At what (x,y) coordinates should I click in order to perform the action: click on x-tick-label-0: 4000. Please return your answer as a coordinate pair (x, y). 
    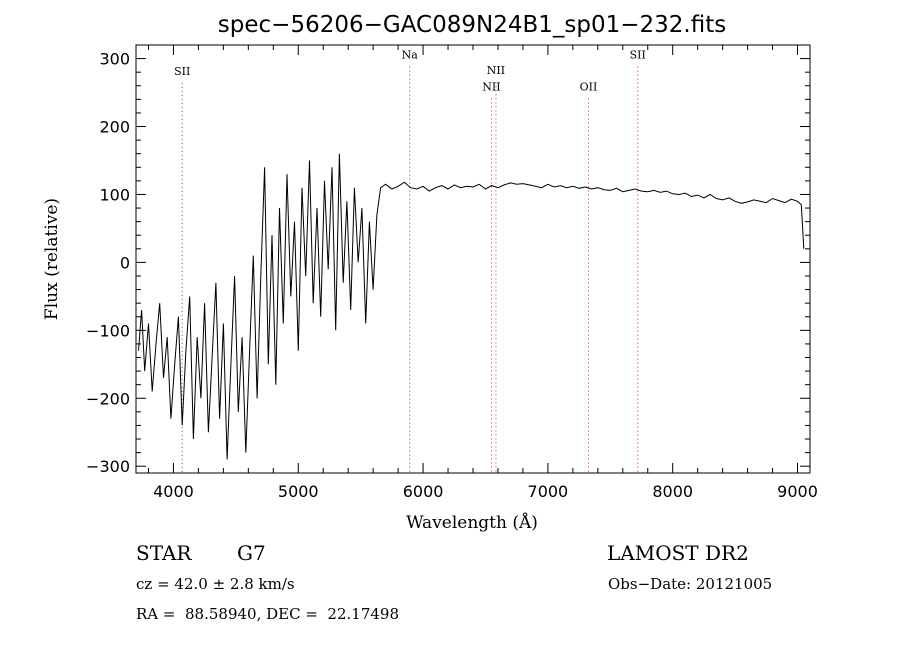
    Looking at the image, I should click on (173, 491).